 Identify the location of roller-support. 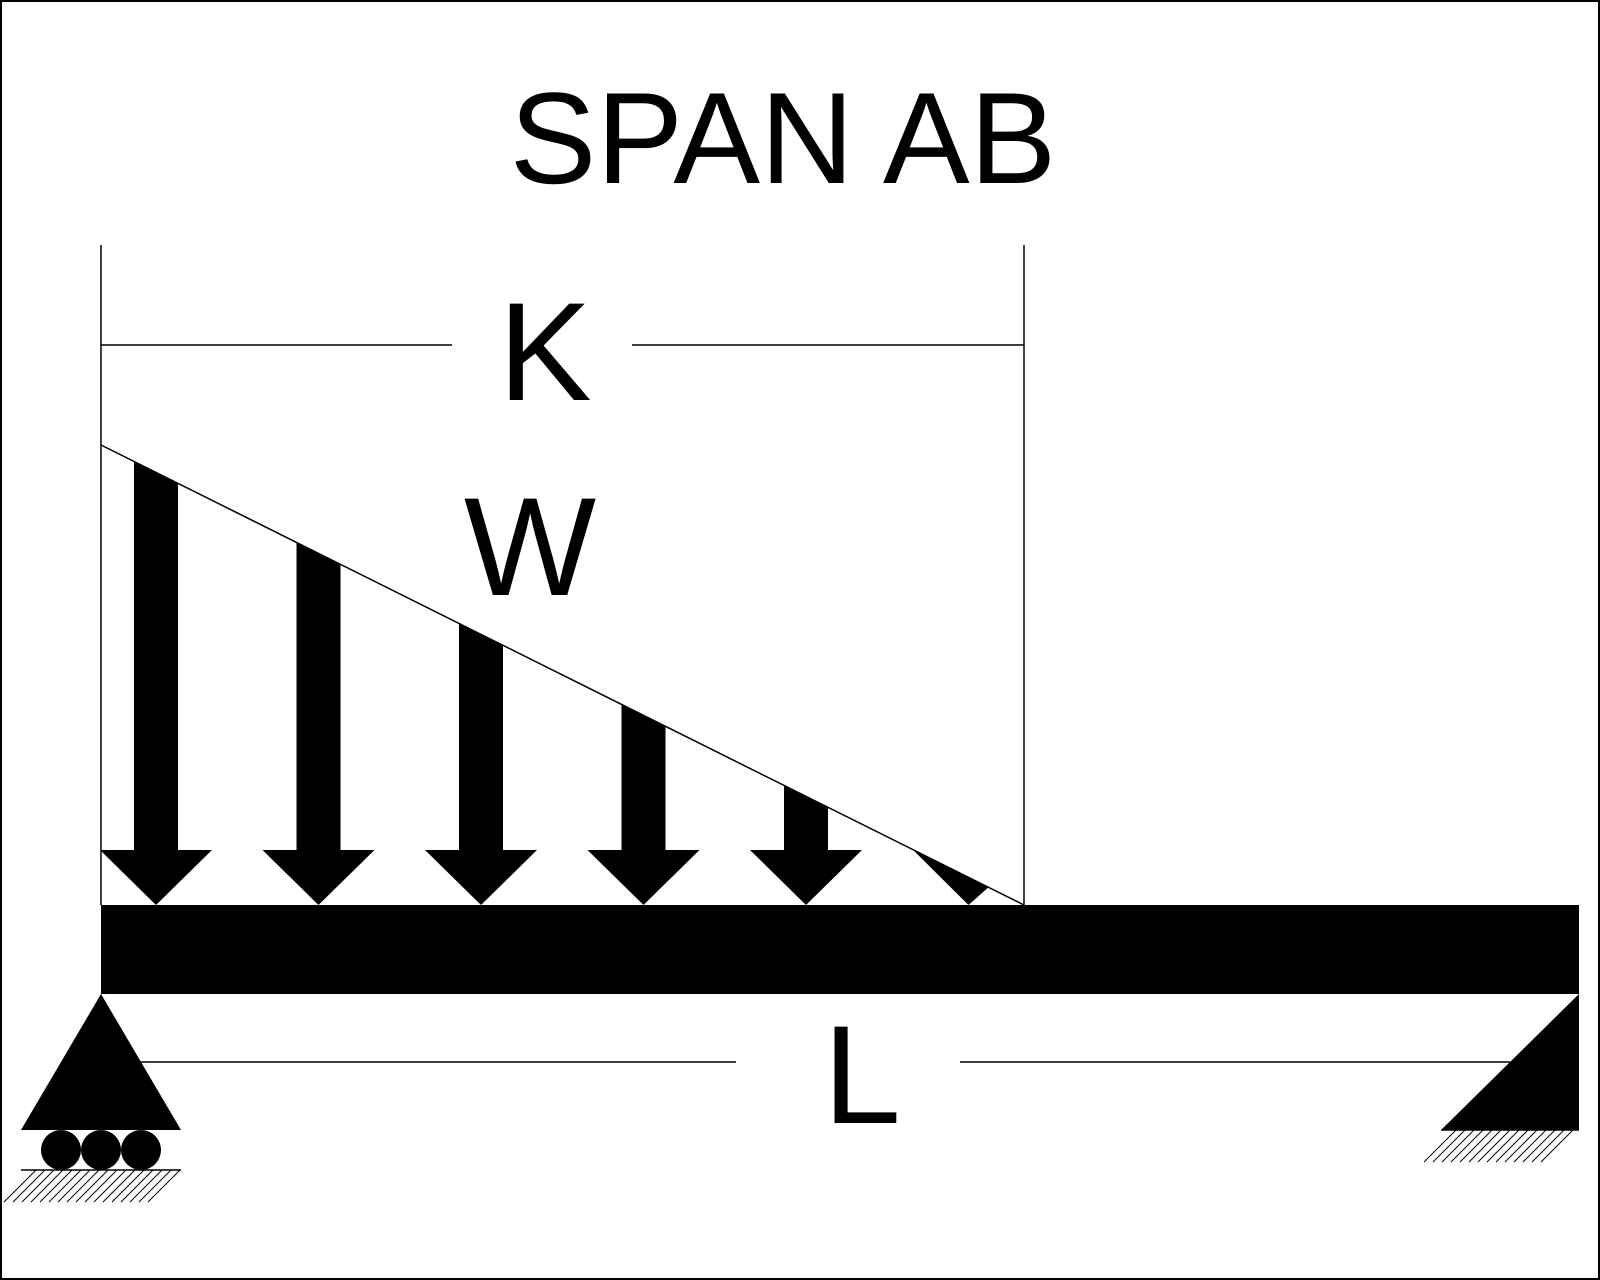
(92, 1098).